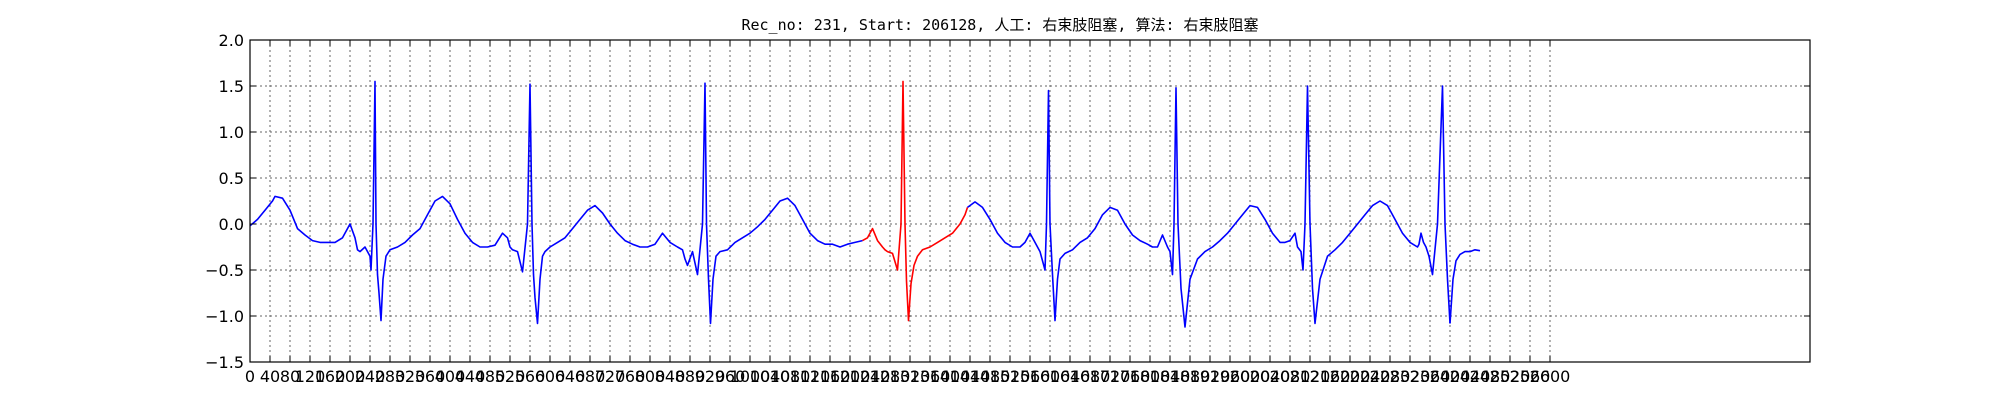  Describe the element at coordinates (730, 376) in the screenshot. I see `x-tick-label: 960` at that location.